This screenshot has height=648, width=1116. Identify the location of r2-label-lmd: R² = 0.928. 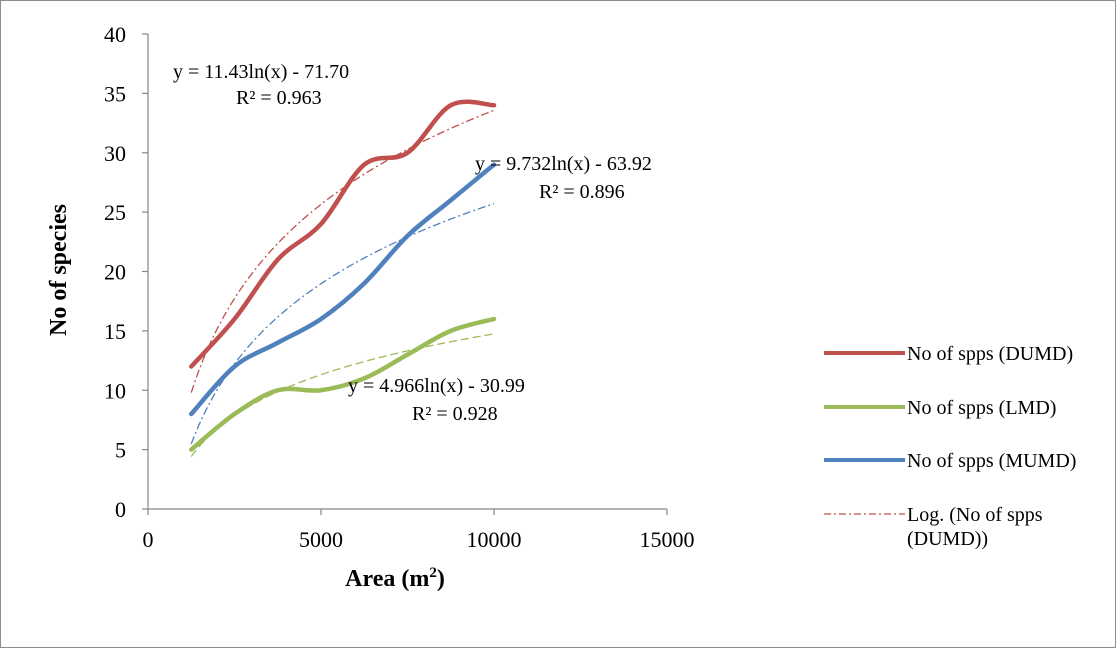
(455, 414).